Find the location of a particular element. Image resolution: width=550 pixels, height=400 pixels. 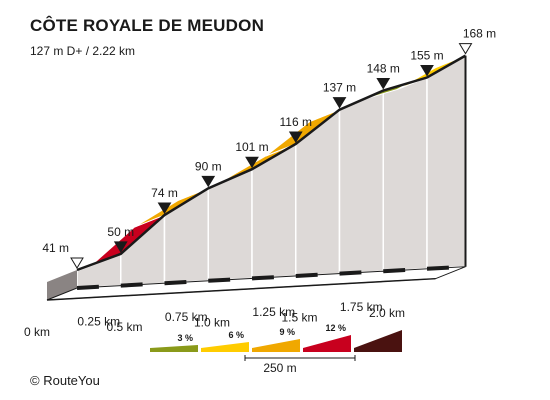

legend-label-2: 9 % is located at coordinates (287, 332).